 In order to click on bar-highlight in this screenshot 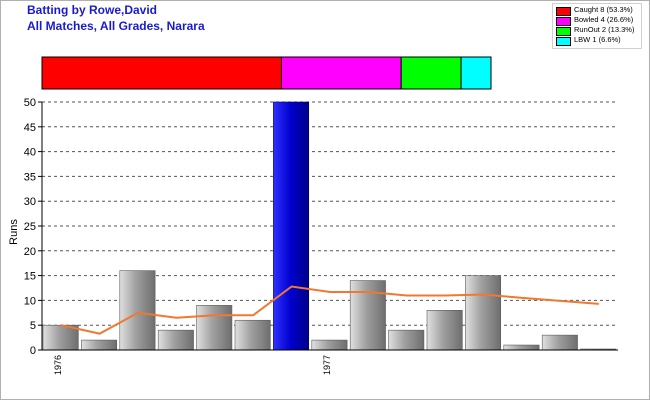, I will do `click(291, 226)`.